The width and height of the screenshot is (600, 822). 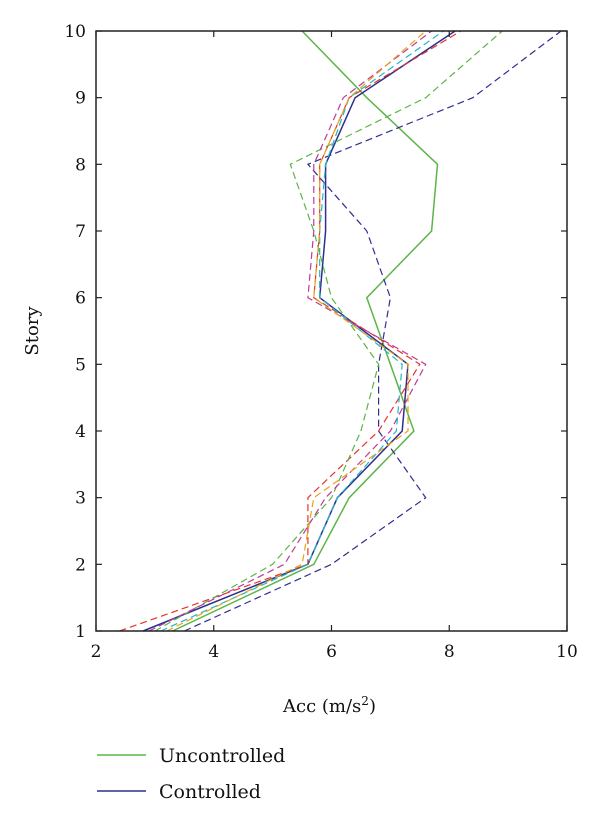 What do you see at coordinates (75, 32) in the screenshot?
I see `y-tick-label: 10` at bounding box center [75, 32].